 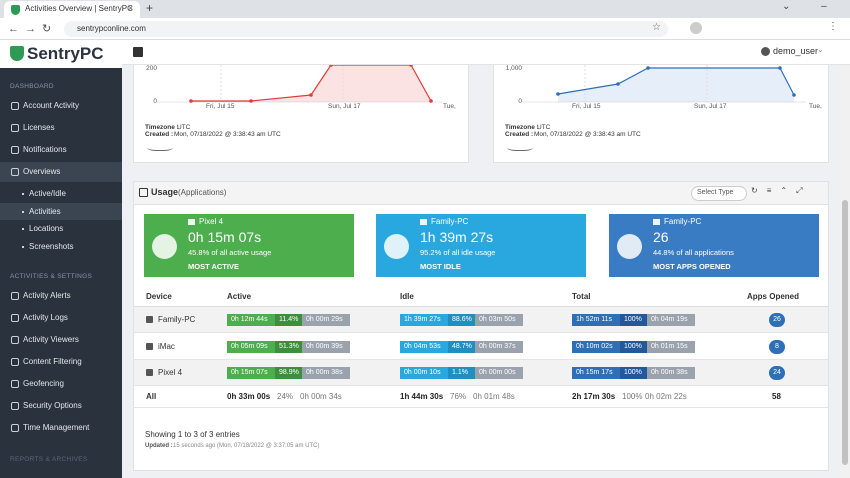 What do you see at coordinates (43, 383) in the screenshot?
I see `nav-label: Geofencing` at bounding box center [43, 383].